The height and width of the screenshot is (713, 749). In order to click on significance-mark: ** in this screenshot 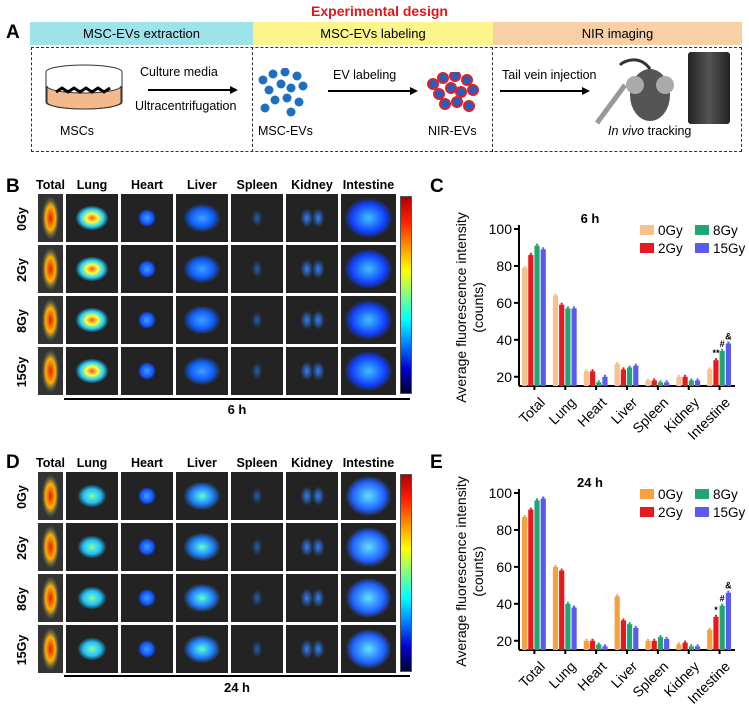, I will do `click(716, 353)`.